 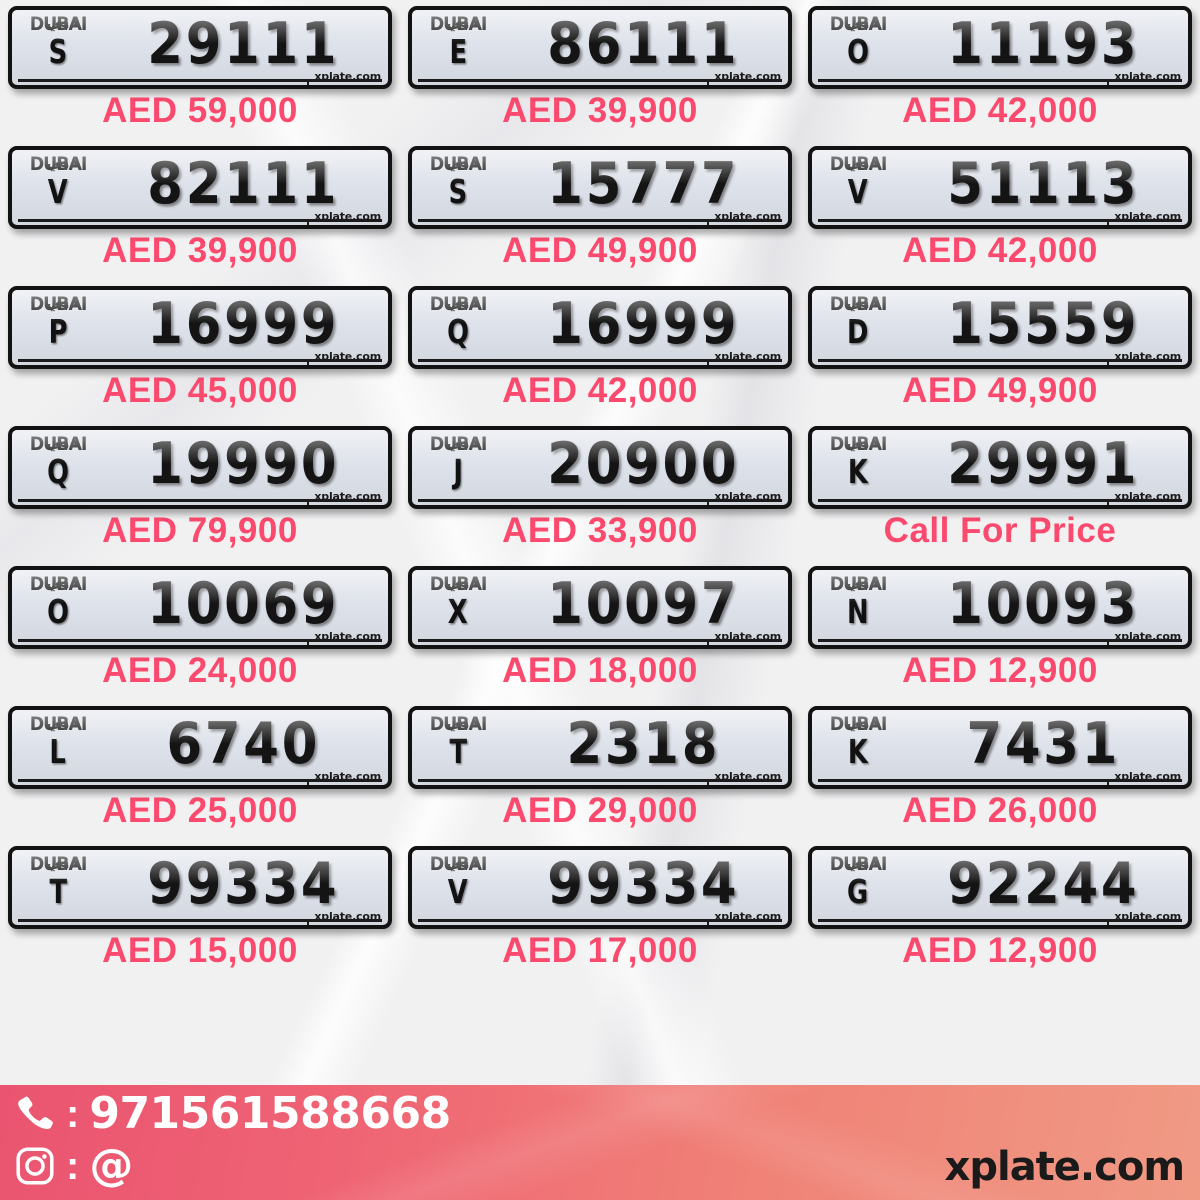 I want to click on plate-card: DUBAI دبي Q 19990 xplate.com AED 79,900, so click(x=200, y=490).